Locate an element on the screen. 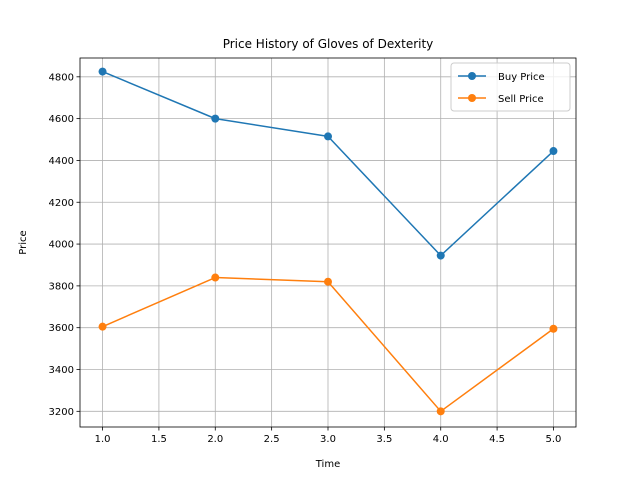 The image size is (640, 480). chart-title: Price History of Gloves of Dexterity is located at coordinates (328, 44).